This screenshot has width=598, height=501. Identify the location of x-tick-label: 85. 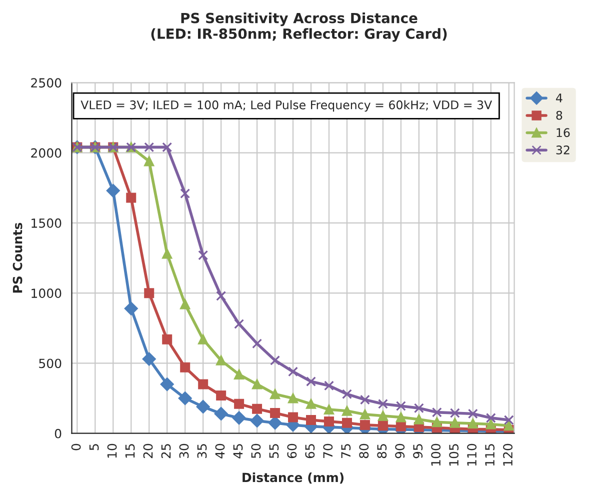
(382, 451).